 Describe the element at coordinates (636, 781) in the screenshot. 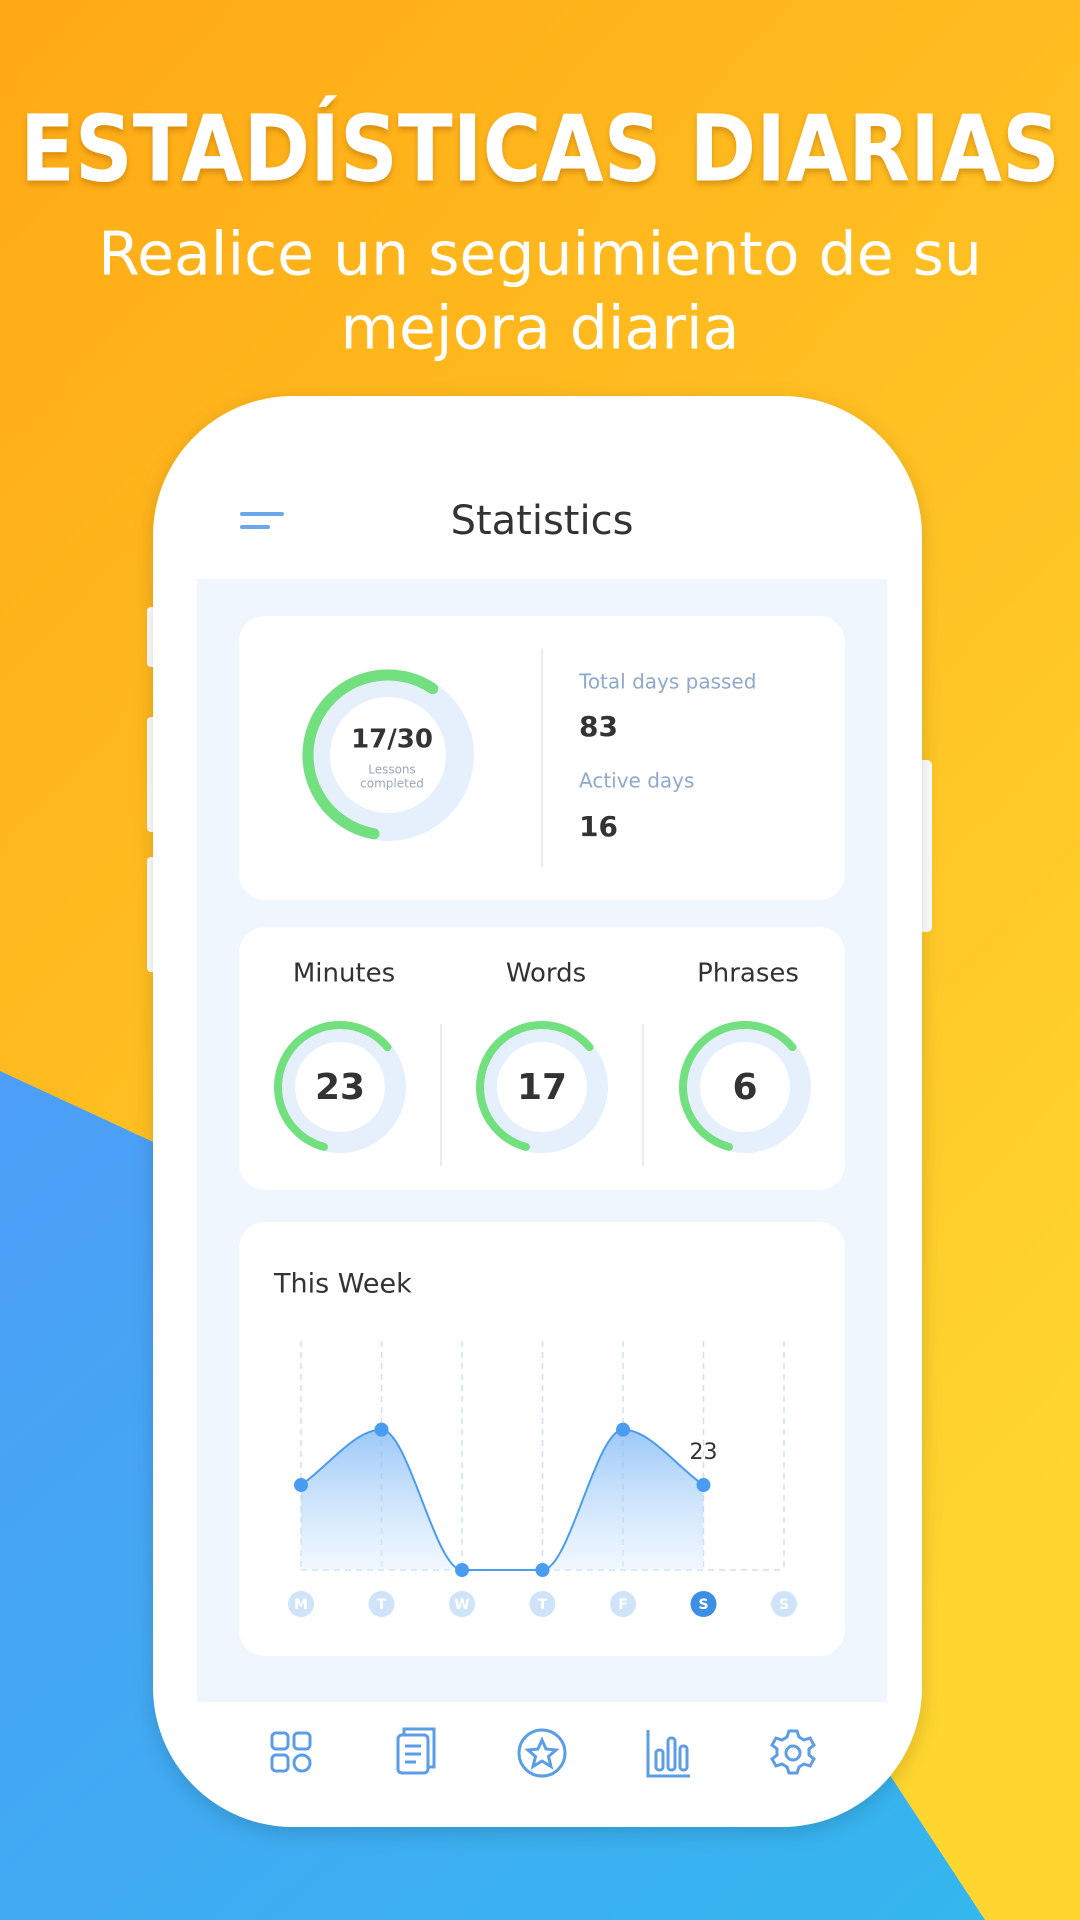

I see `stat-label: Active days` at that location.